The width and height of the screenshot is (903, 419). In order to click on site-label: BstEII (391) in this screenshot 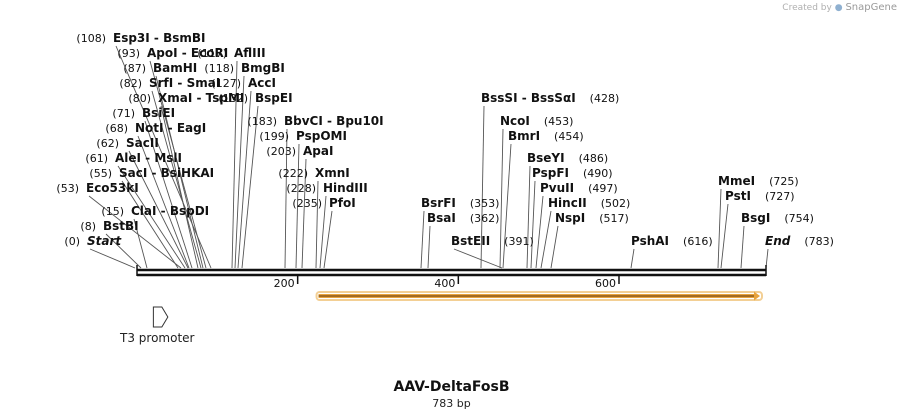, I will do `click(492, 241)`.